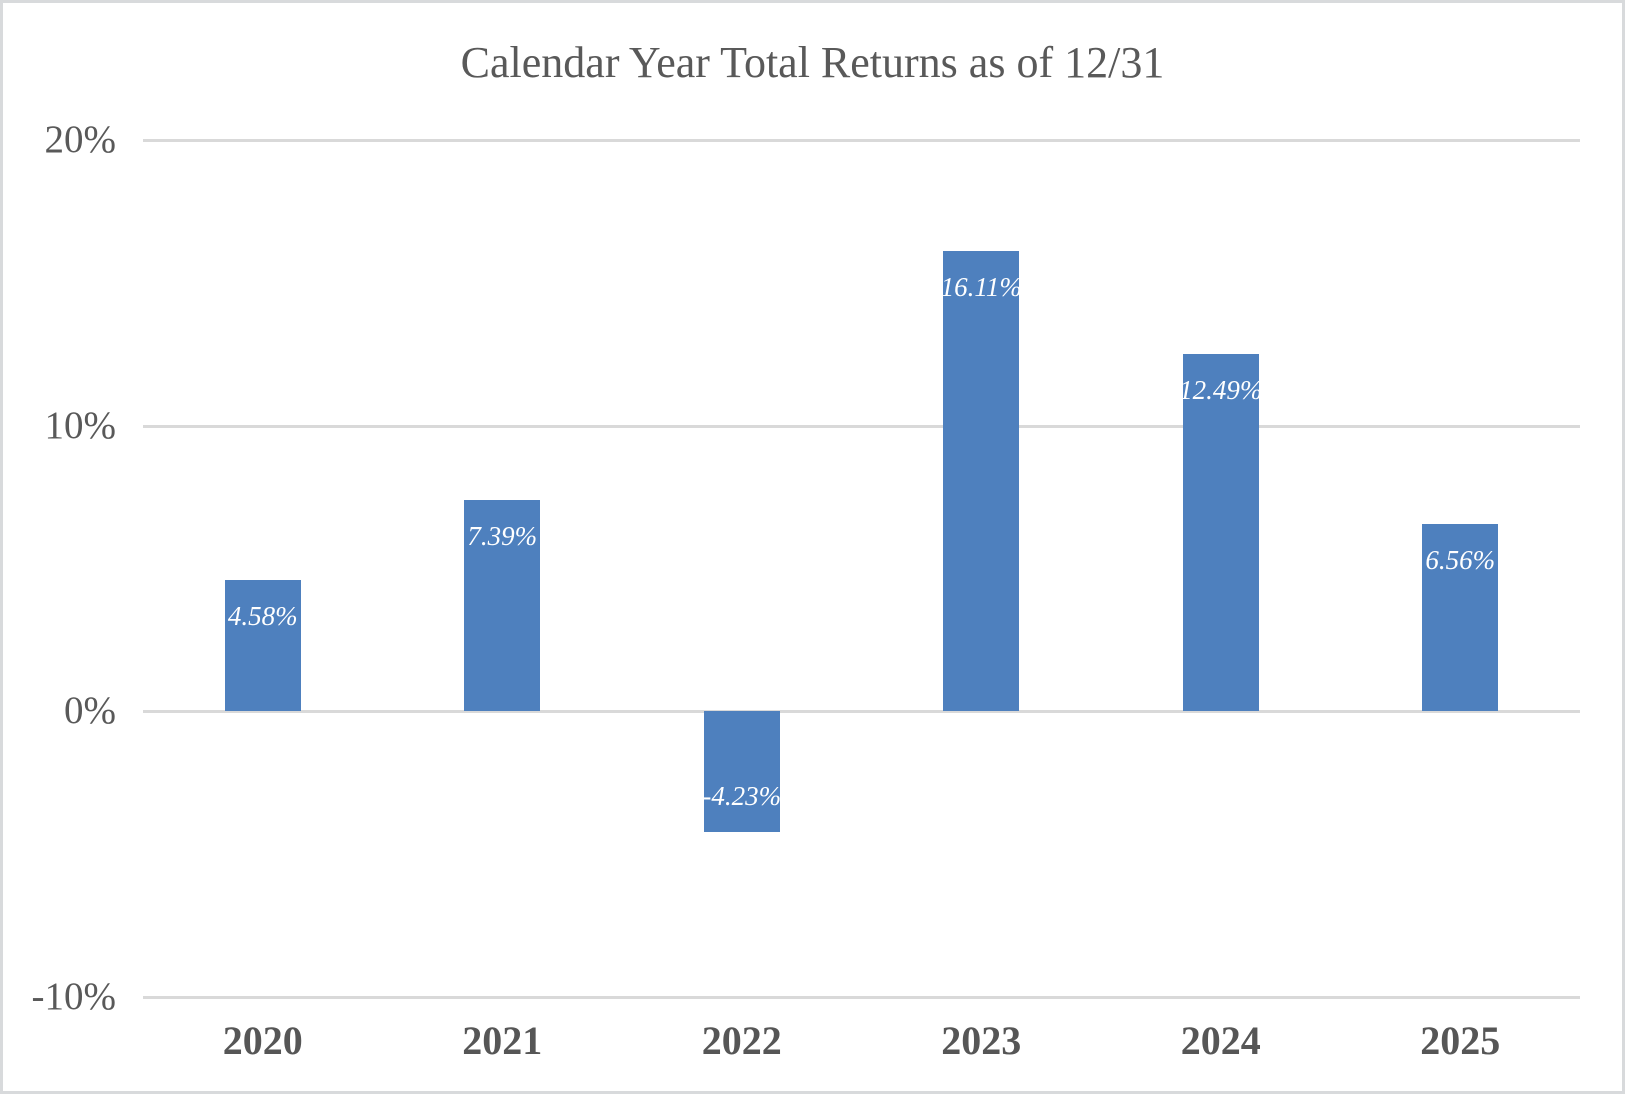 The height and width of the screenshot is (1094, 1625). I want to click on x-axis-tick-label-2022: 2022, so click(741, 1040).